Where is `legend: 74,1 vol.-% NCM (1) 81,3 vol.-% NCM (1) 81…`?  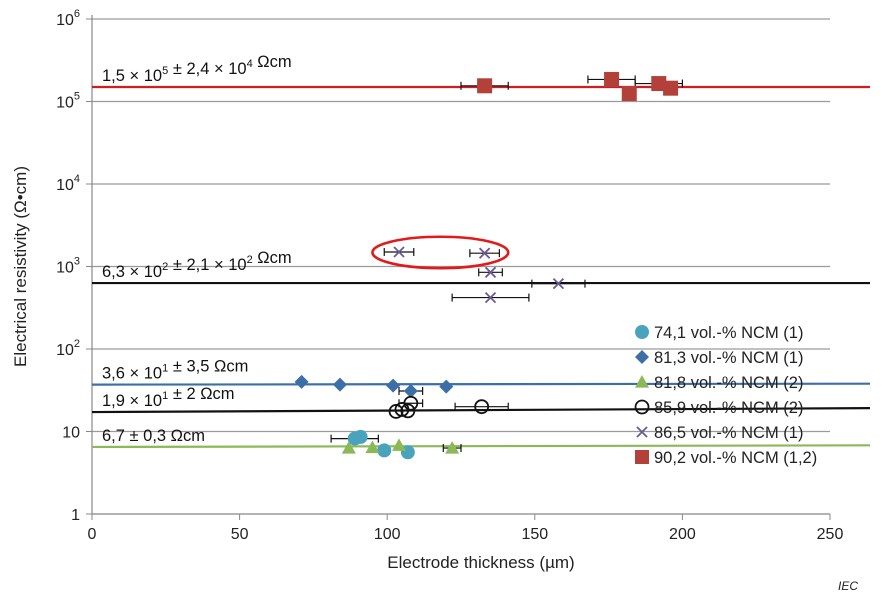
legend: 74,1 vol.-% NCM (1) 81,3 vol.-% NCM (1) 81… is located at coordinates (725, 395).